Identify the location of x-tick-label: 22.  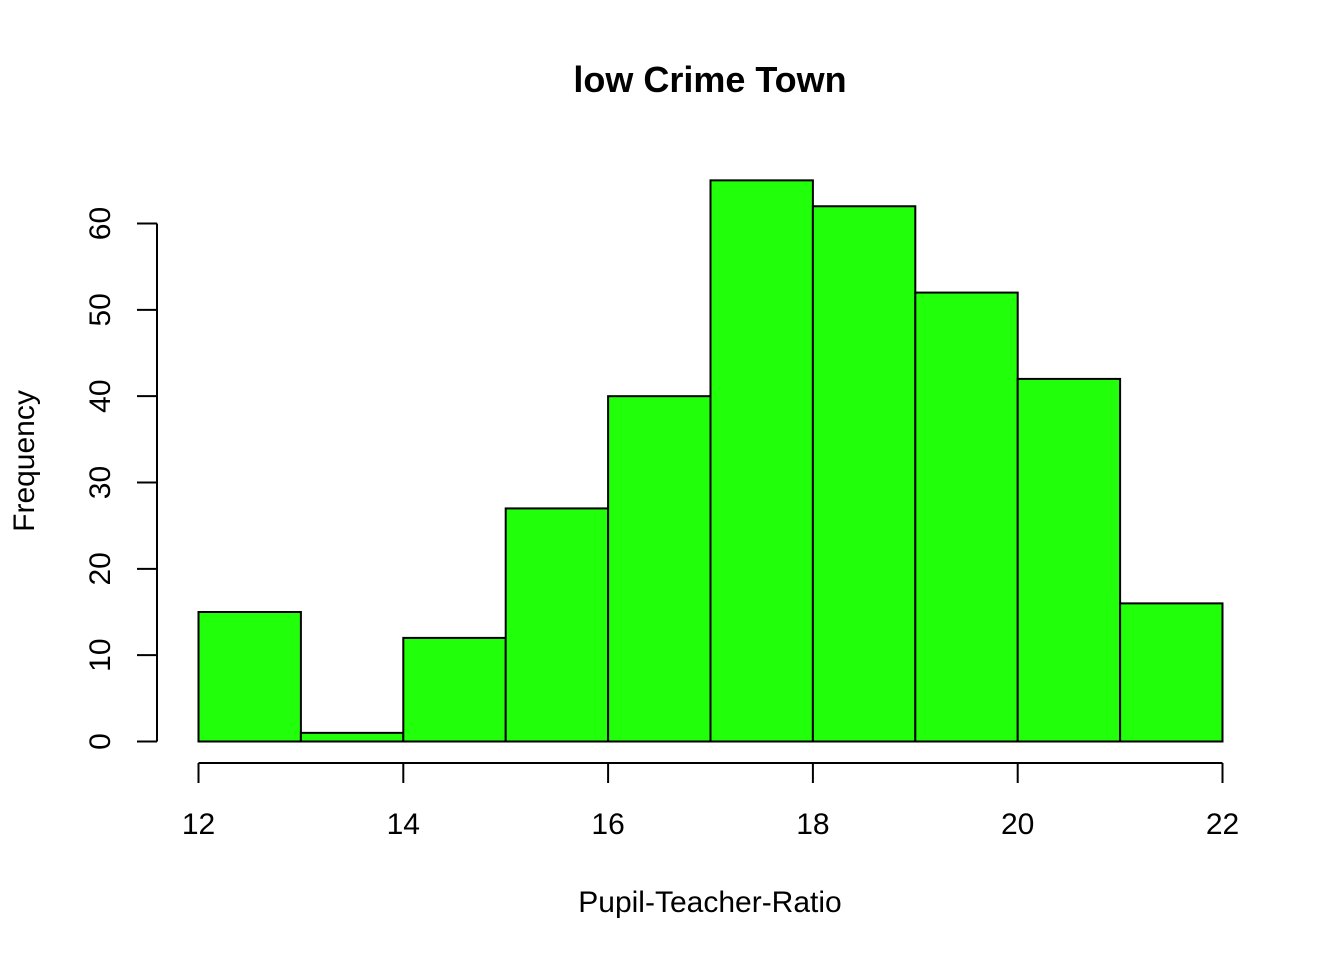
(1222, 824).